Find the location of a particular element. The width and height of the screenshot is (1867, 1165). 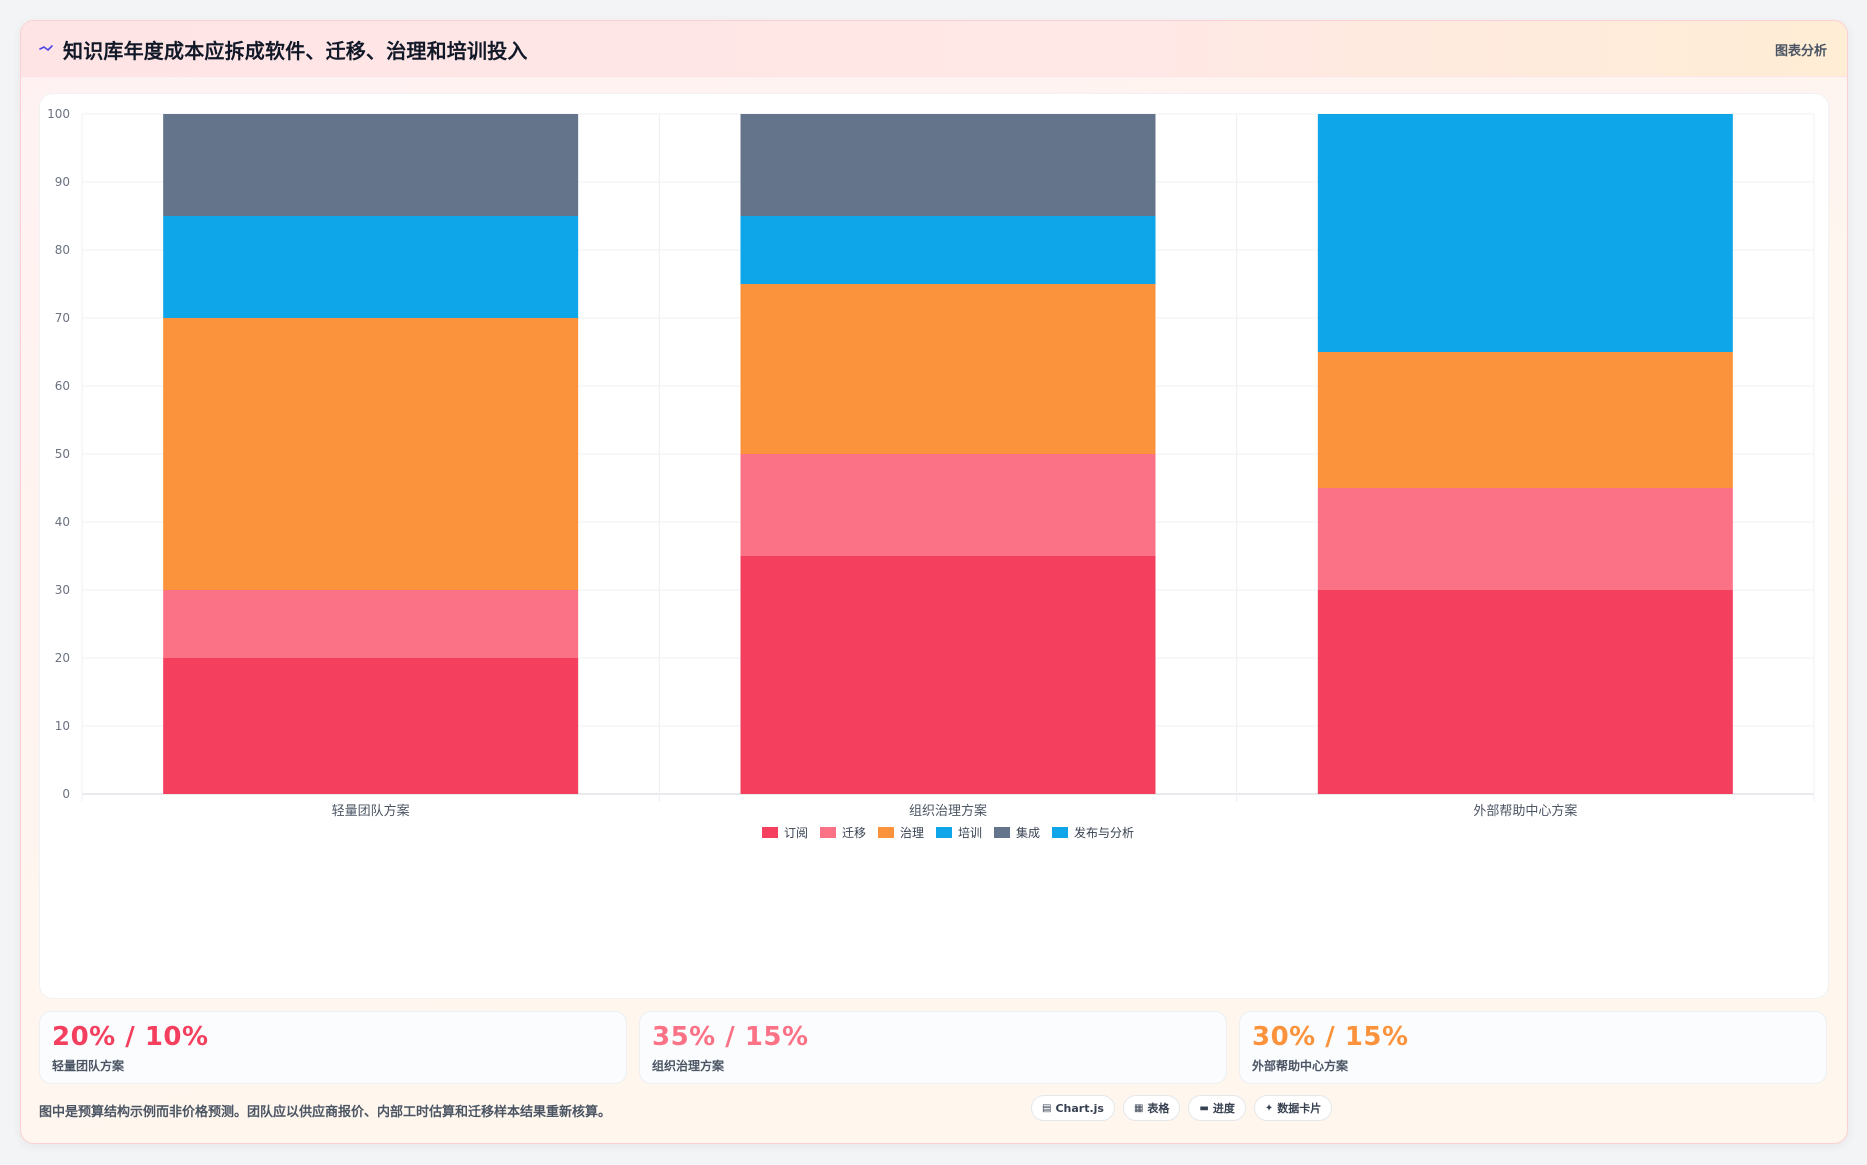

x-tick-label: 组织治理方案 is located at coordinates (948, 811).